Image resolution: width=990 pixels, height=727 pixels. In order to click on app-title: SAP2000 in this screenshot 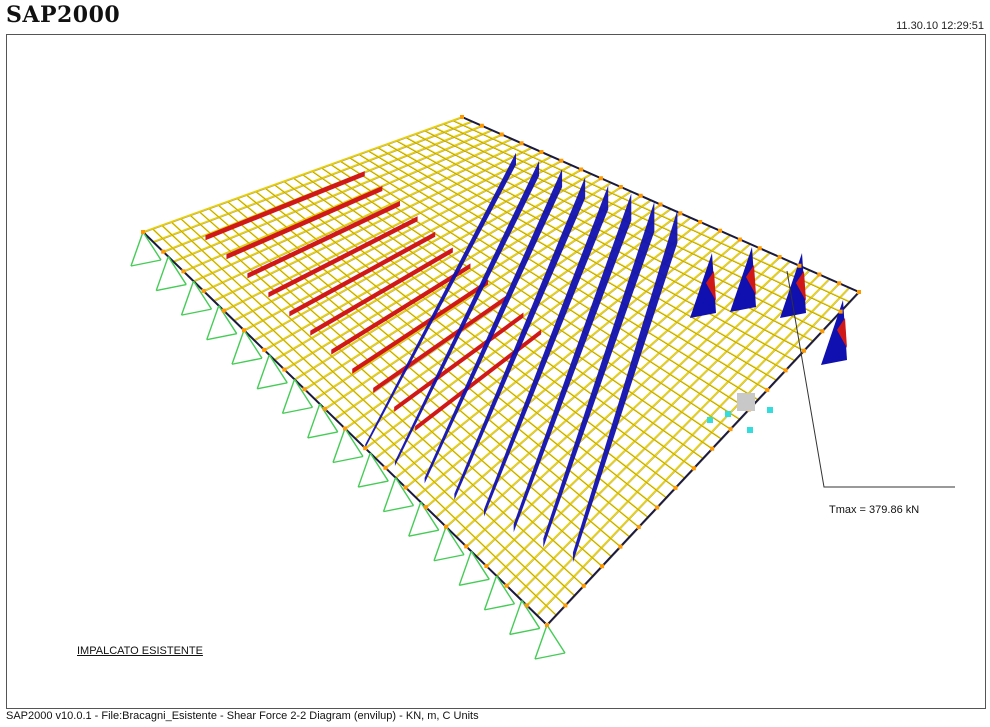, I will do `click(63, 15)`.